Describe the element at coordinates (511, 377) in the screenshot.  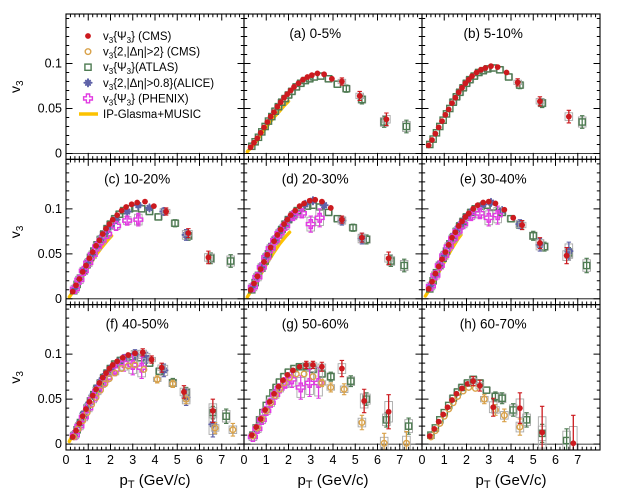
I see `panel-border` at that location.